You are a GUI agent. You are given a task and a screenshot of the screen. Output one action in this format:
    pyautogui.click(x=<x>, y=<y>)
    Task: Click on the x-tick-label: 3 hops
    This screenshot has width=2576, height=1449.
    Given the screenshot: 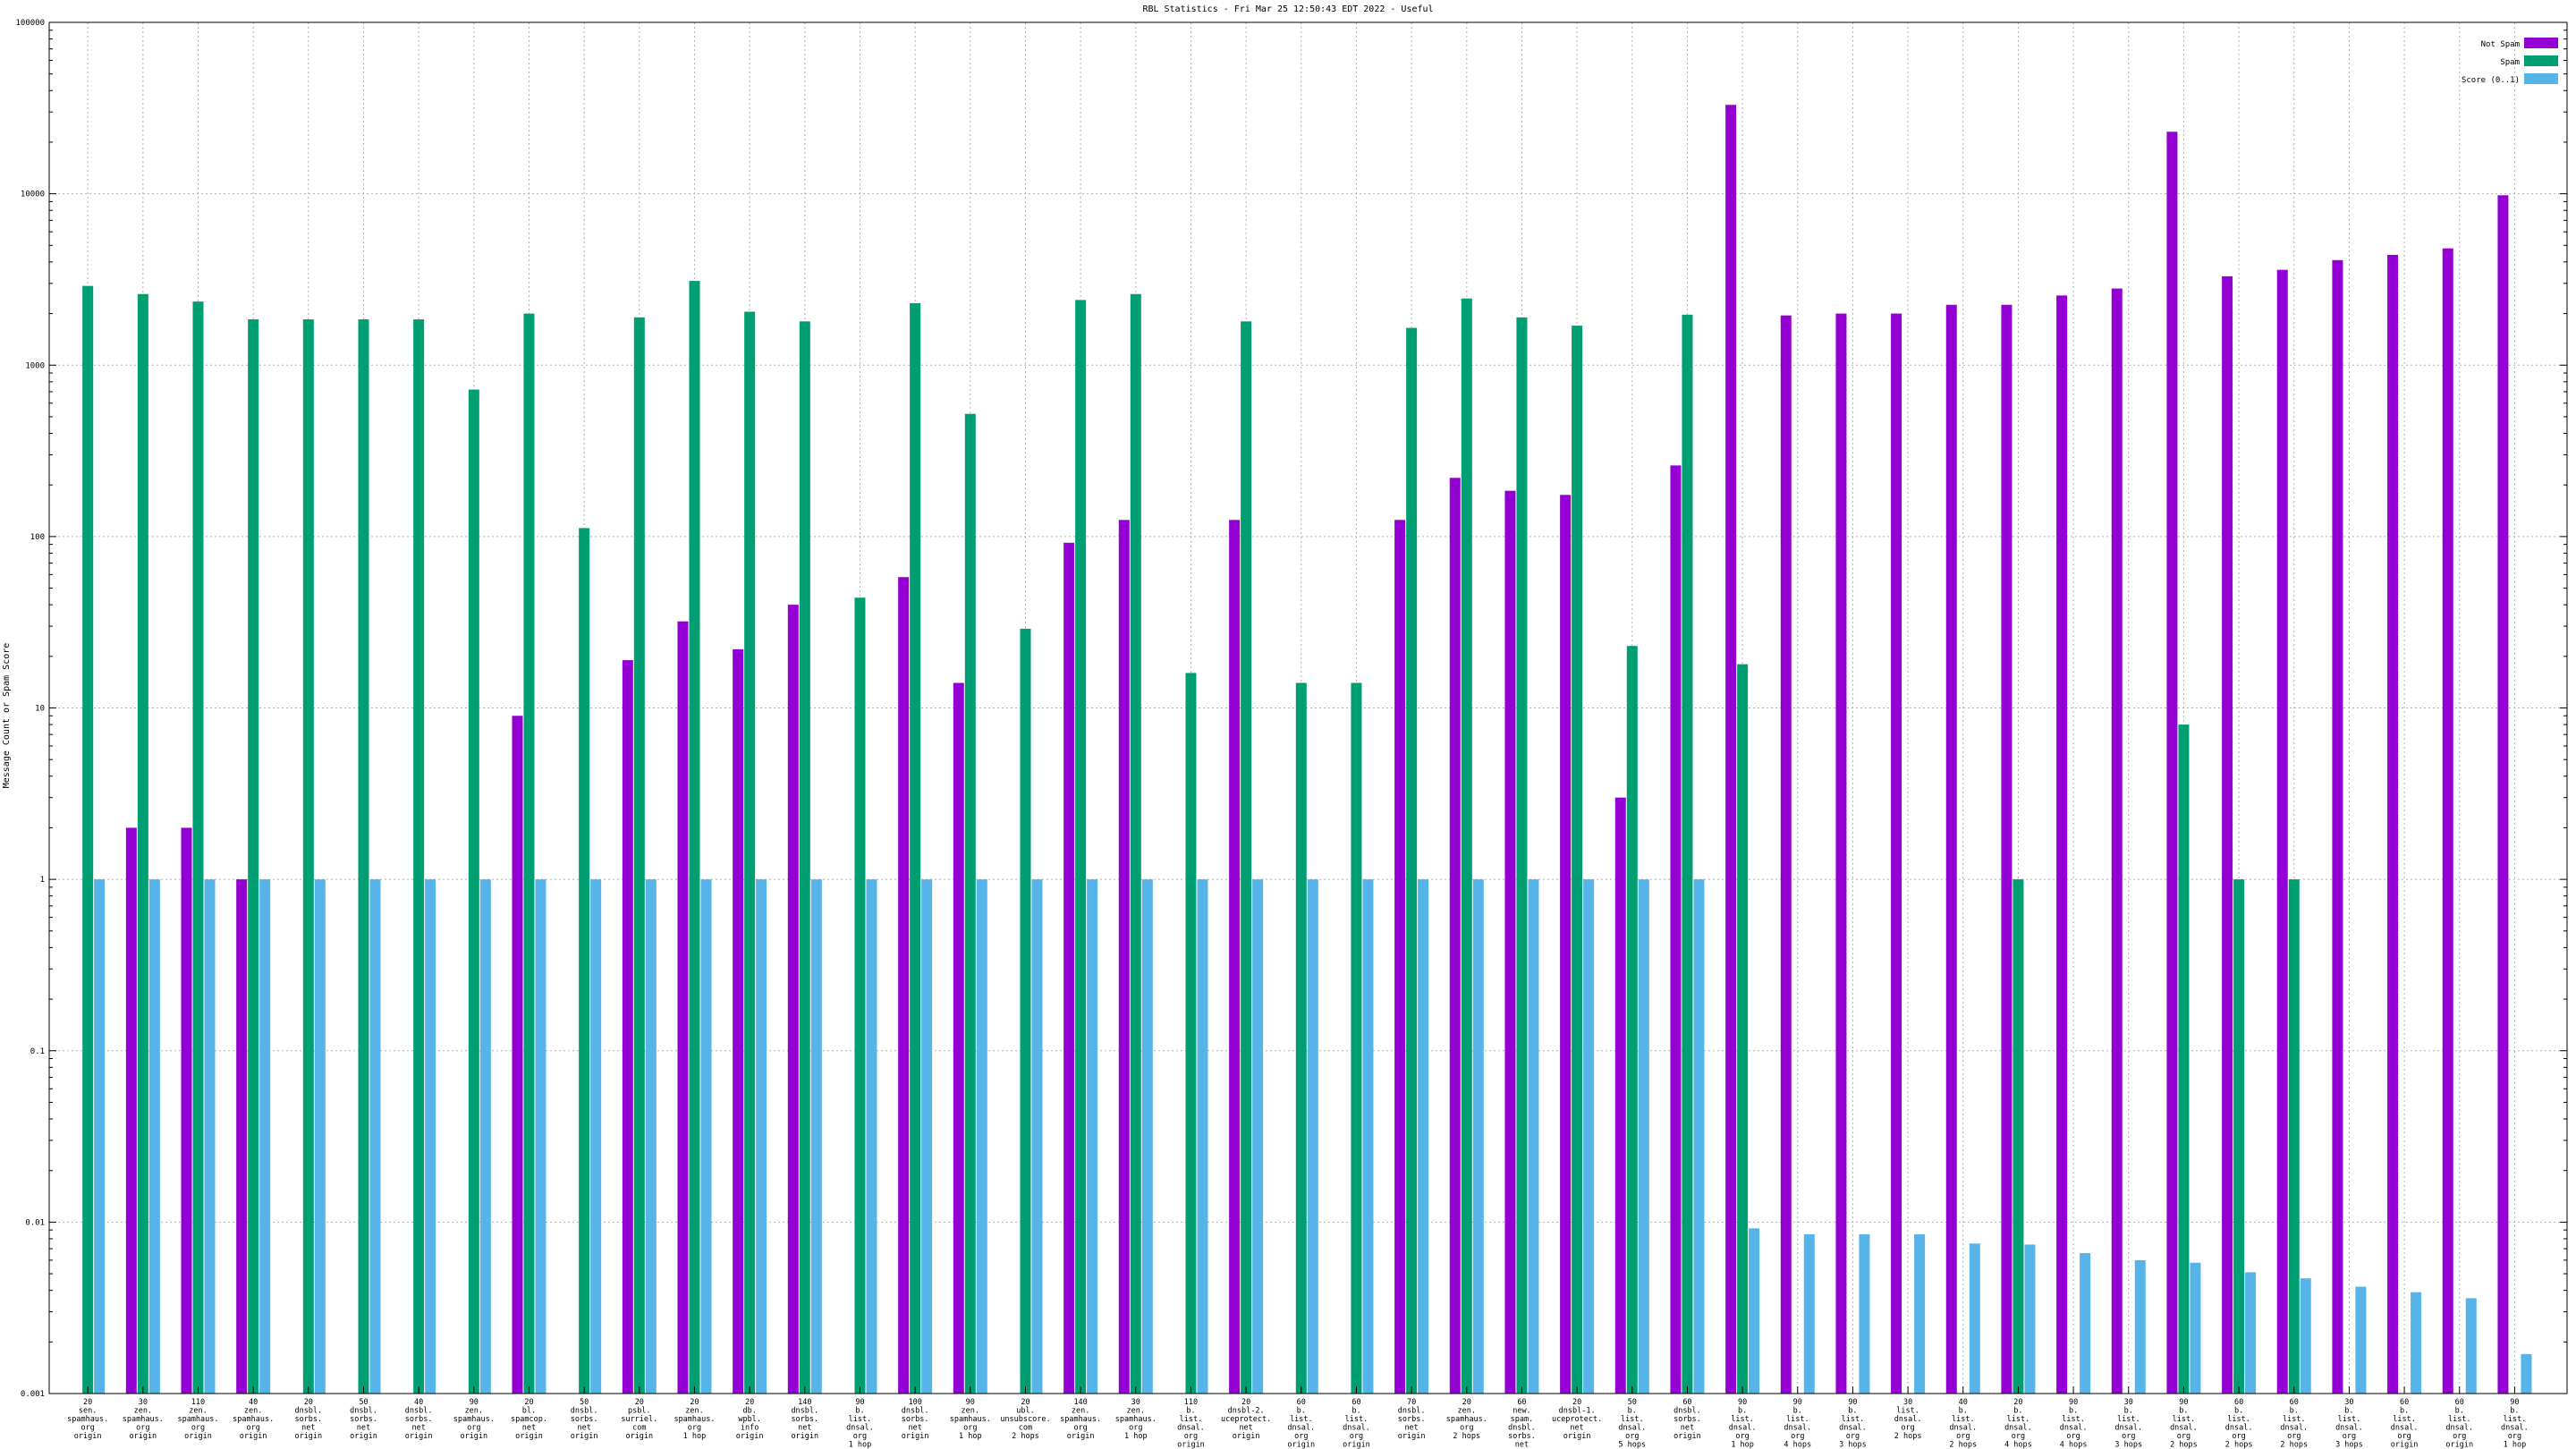 What is the action you would take?
    pyautogui.click(x=1853, y=1445)
    